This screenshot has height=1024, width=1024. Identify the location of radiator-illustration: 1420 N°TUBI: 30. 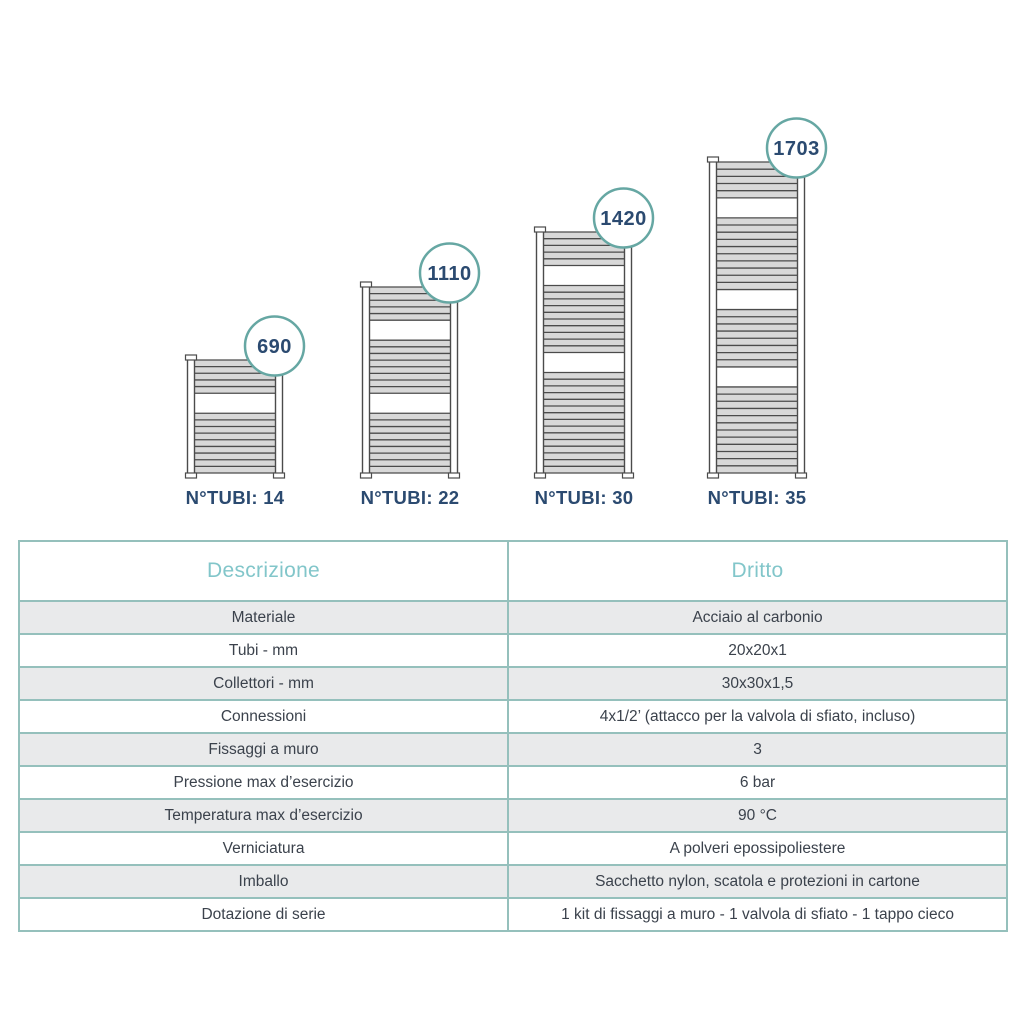
(594, 347).